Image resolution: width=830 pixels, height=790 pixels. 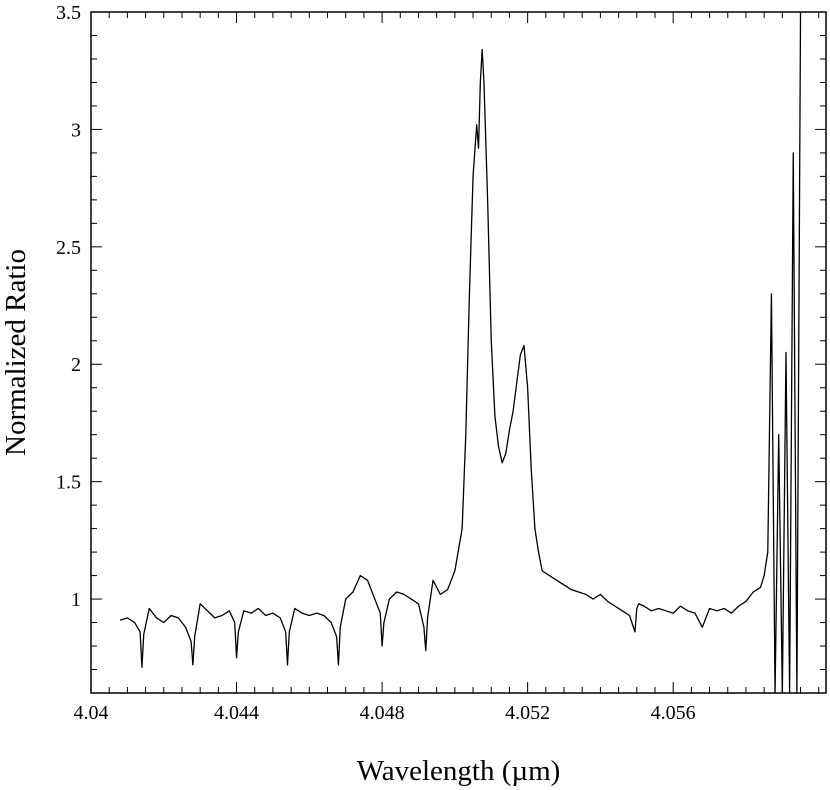 I want to click on y-tick-label: 2.5, so click(x=68, y=248).